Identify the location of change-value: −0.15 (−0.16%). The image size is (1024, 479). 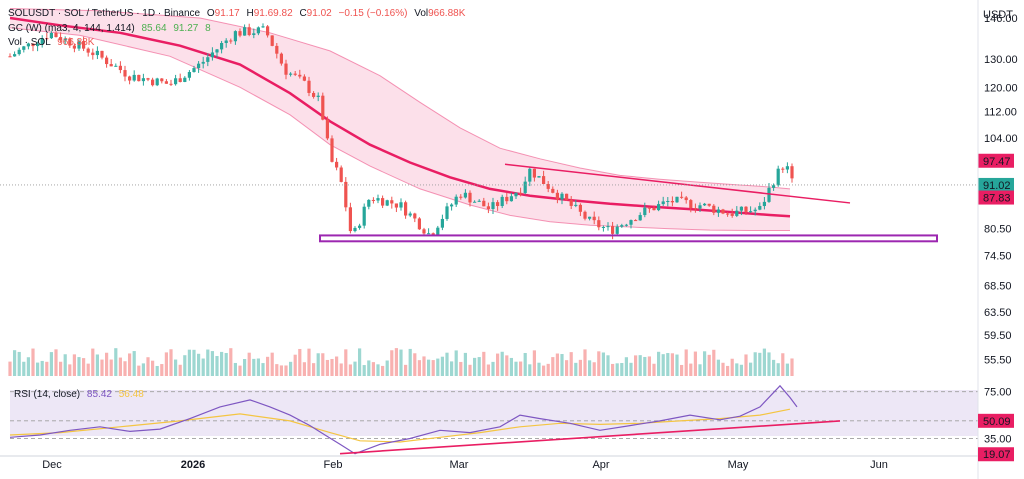
(372, 13).